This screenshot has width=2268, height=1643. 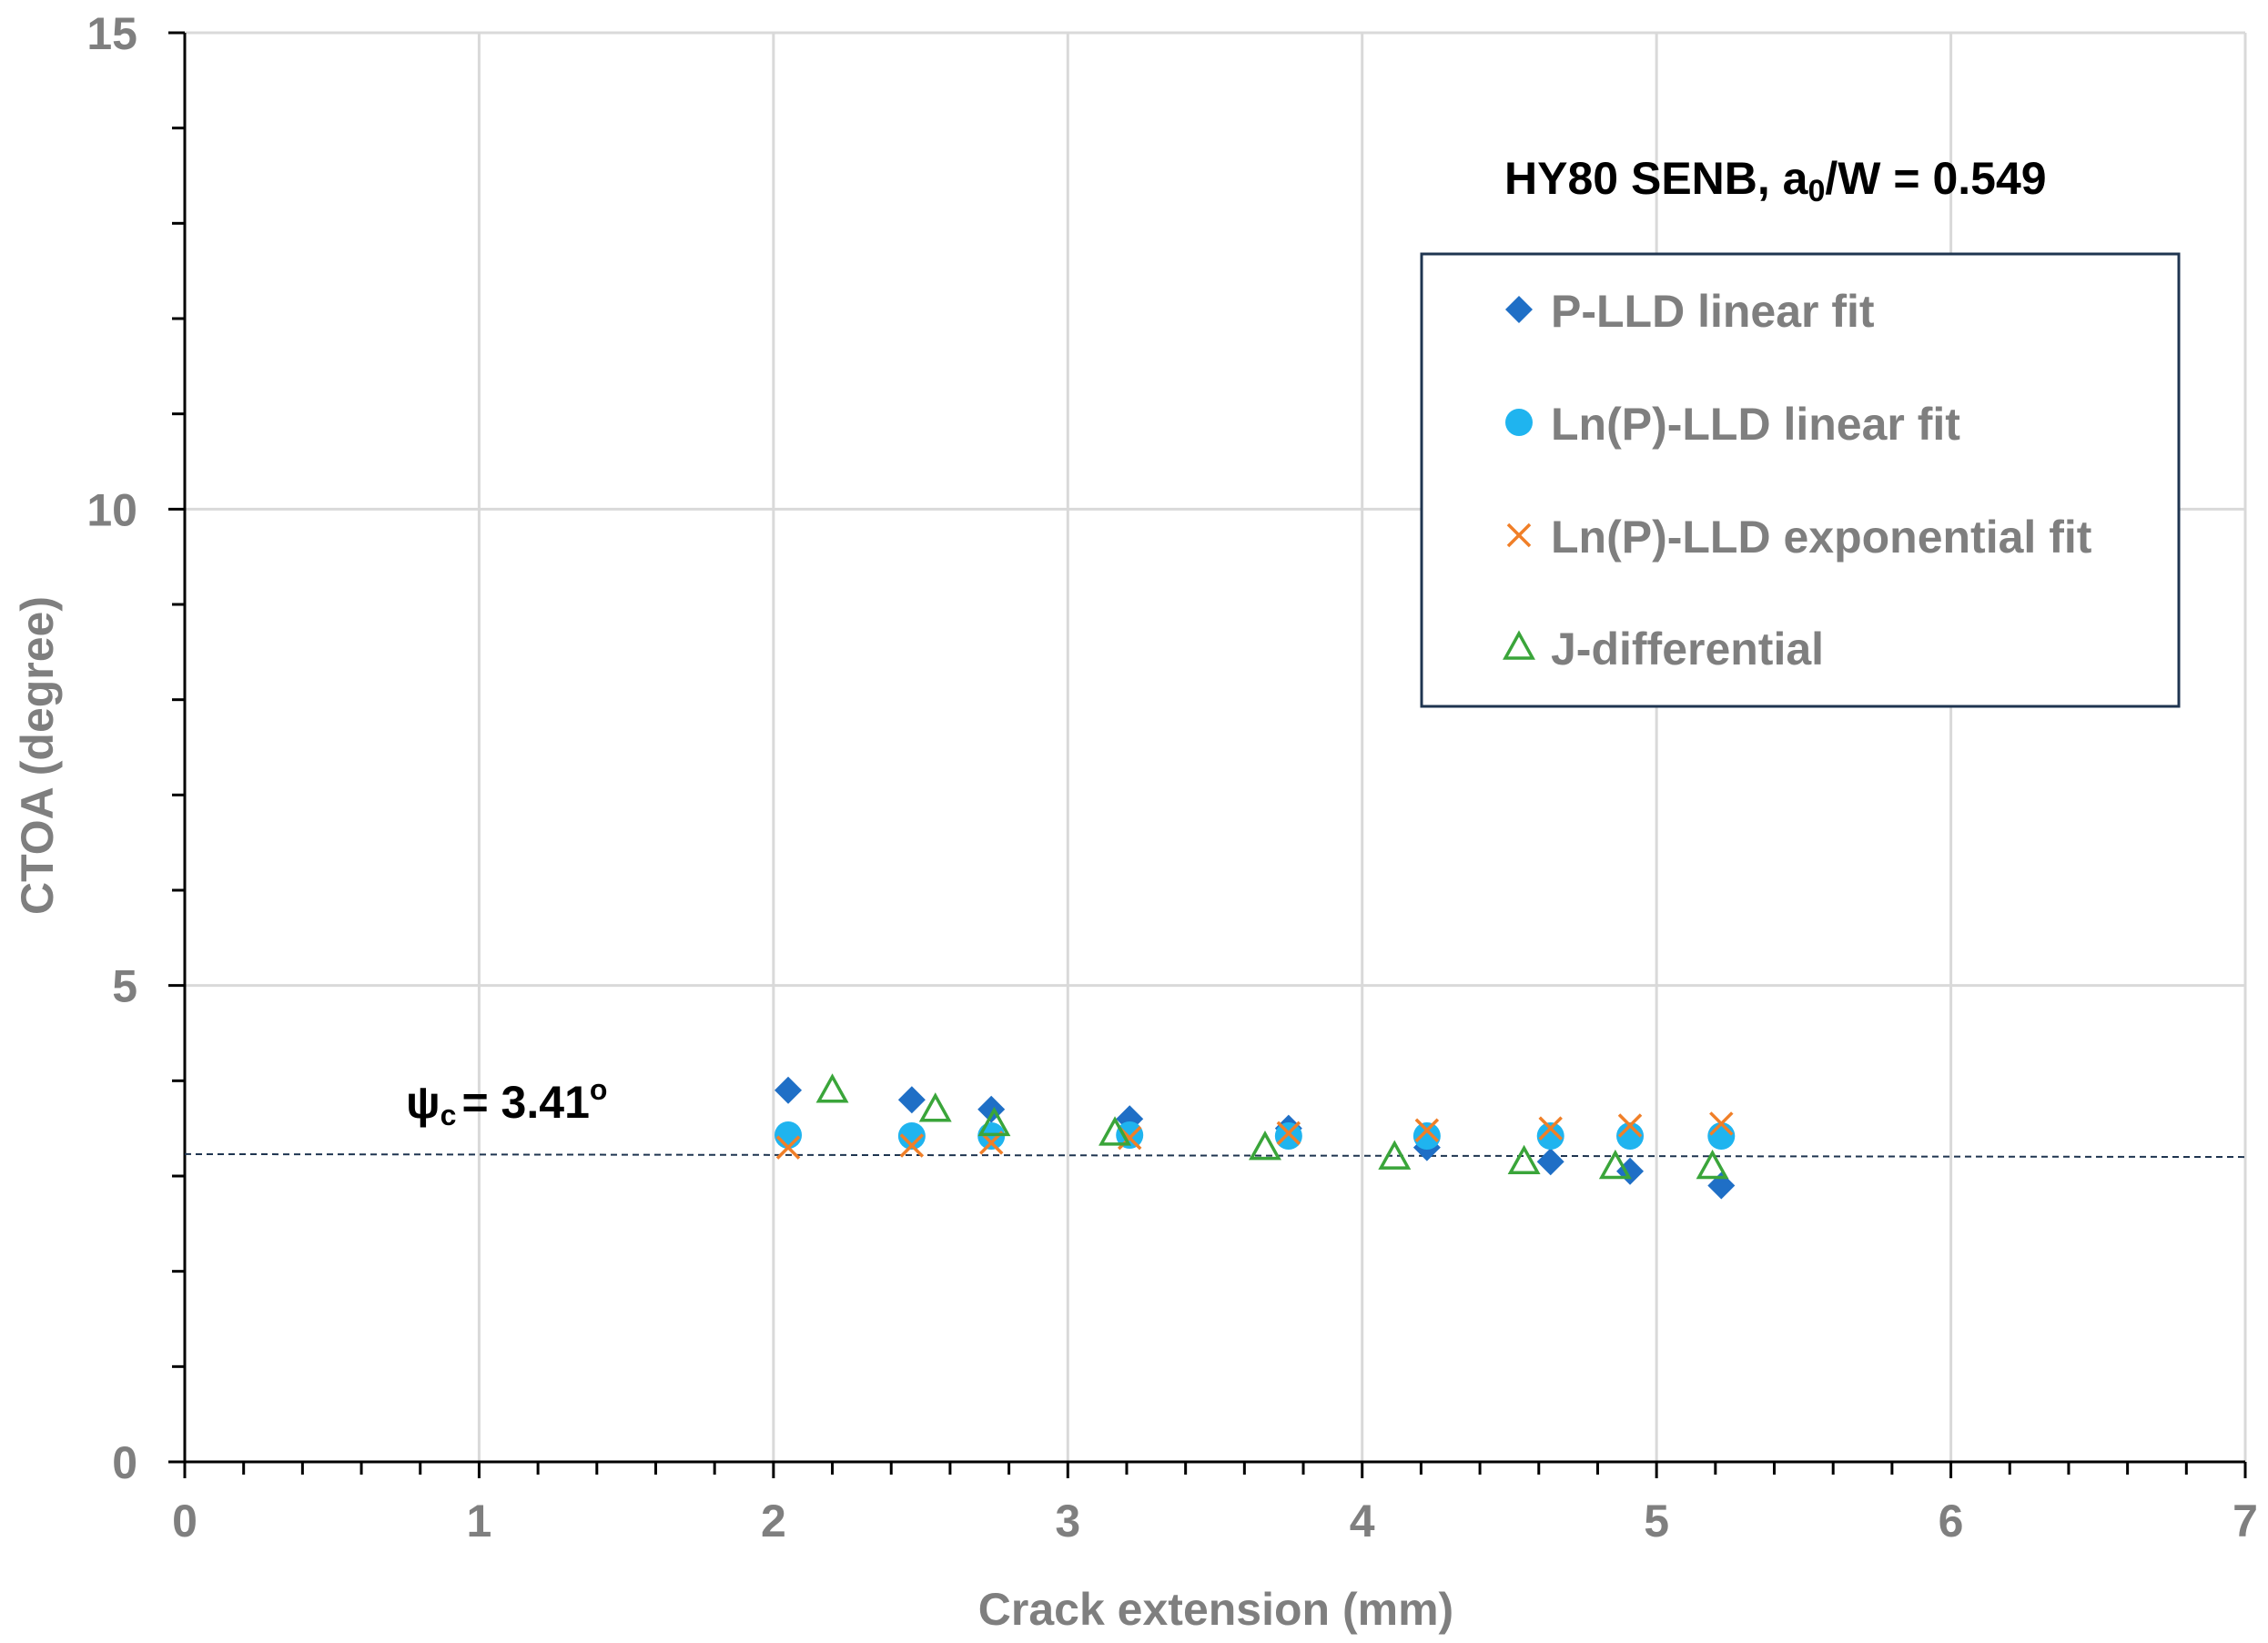 I want to click on psi-value: = 3.41, so click(x=525, y=1102).